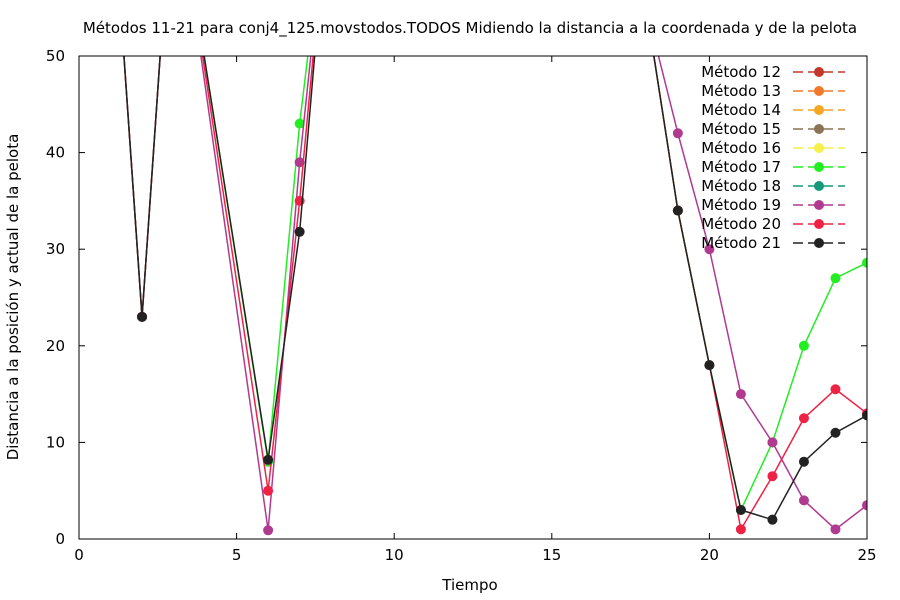 The height and width of the screenshot is (600, 900). Describe the element at coordinates (469, 585) in the screenshot. I see `x-axis-label: Tiempo` at that location.